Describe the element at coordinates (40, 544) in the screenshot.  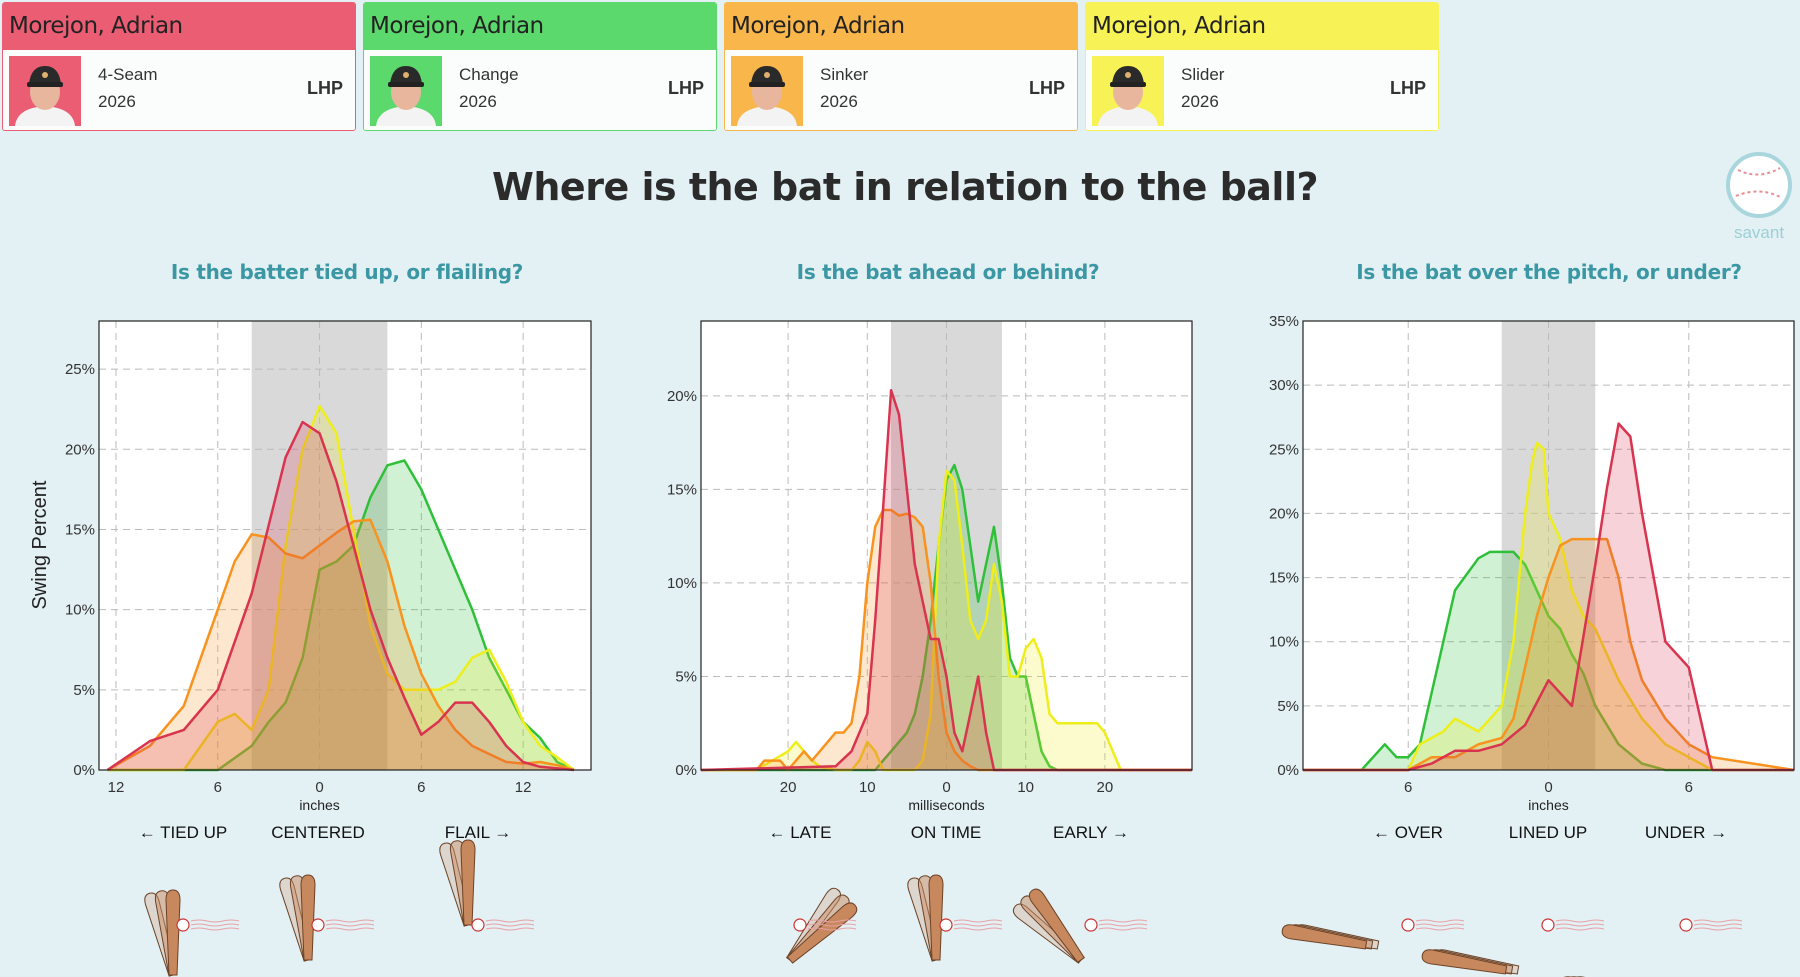
I see `y-axis-label: Swing Percent` at that location.